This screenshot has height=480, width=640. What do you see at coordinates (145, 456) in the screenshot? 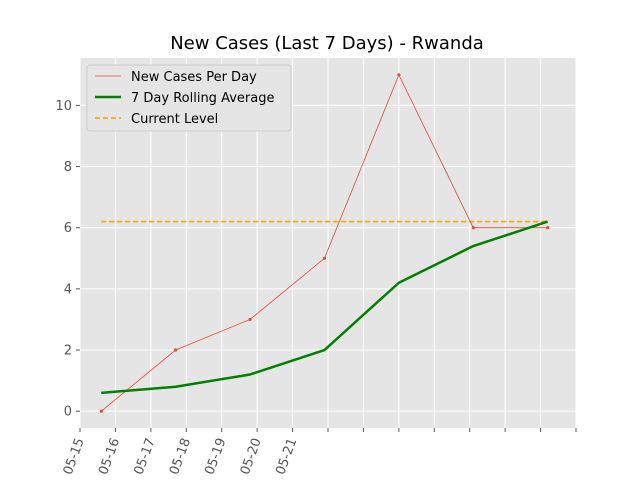
I see `x-tick-label: 05-17` at bounding box center [145, 456].